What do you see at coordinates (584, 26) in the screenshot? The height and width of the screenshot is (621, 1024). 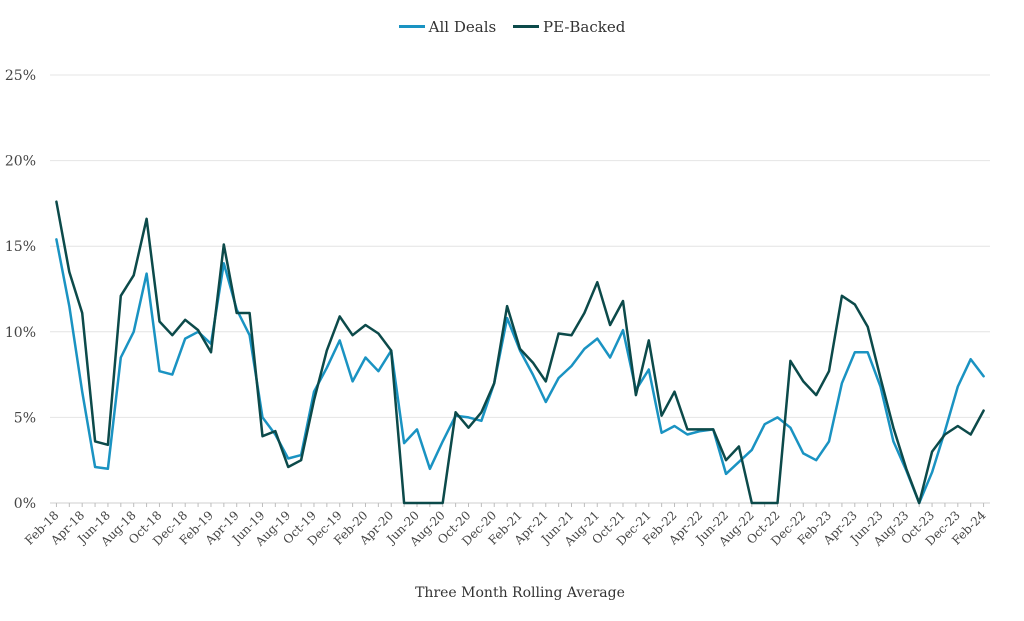 I see `legend-label-pe-backed: PE-Backed` at bounding box center [584, 26].